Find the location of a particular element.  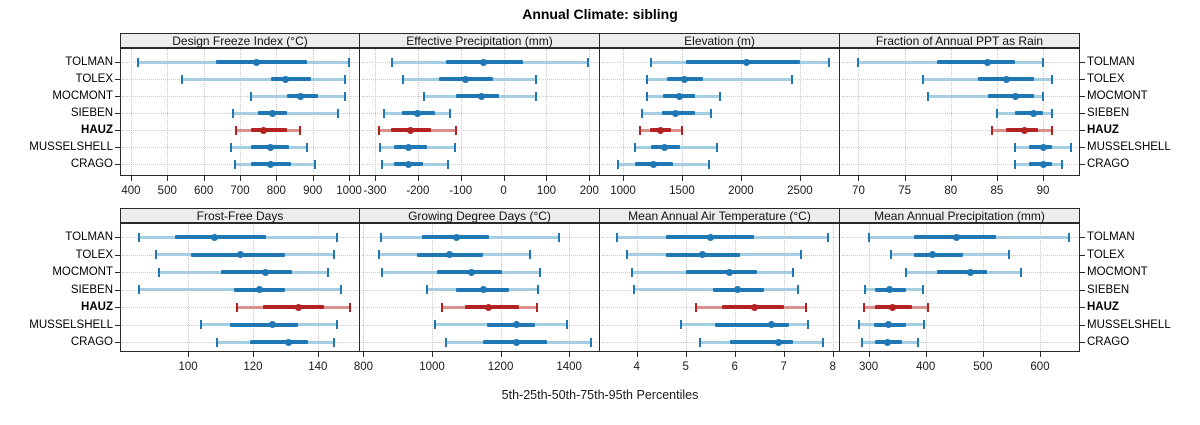

row-label-left: CRAGO is located at coordinates (91, 342).